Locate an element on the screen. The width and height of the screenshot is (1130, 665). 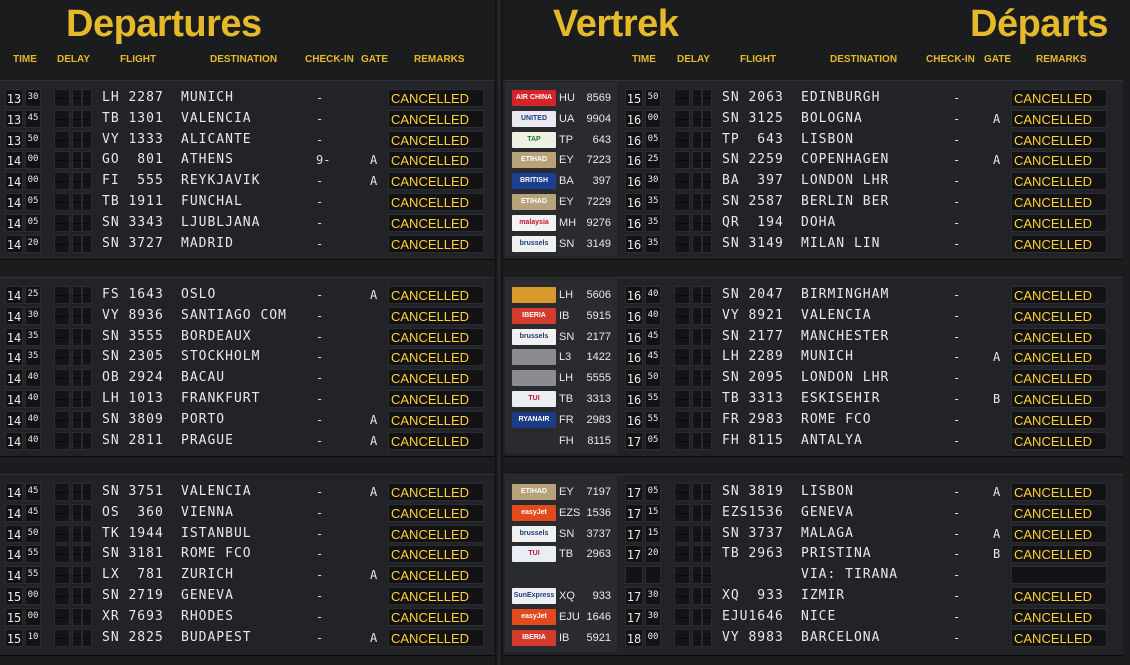
airline-logo-tui: TUI is located at coordinates (534, 554).